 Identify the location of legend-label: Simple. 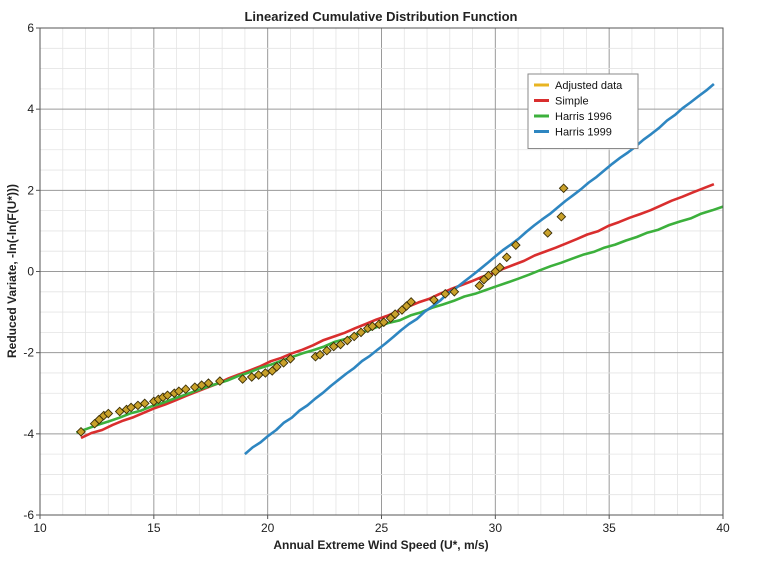
(572, 102).